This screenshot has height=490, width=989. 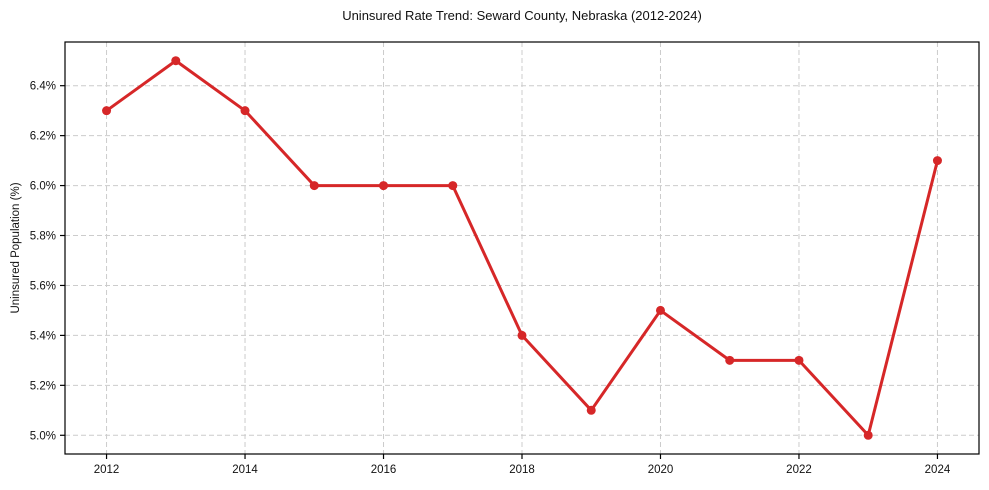 What do you see at coordinates (43, 386) in the screenshot?
I see `y-tick-label: 5.2%` at bounding box center [43, 386].